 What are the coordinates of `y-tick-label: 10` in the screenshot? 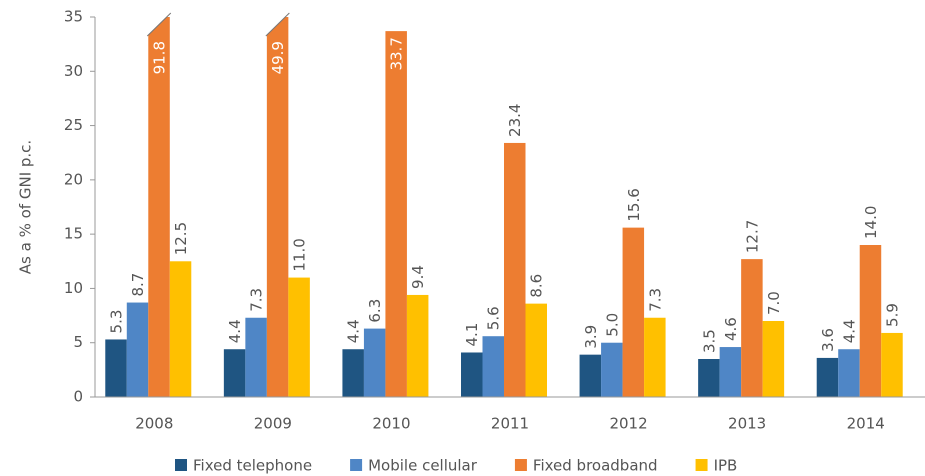 It's located at (73, 288).